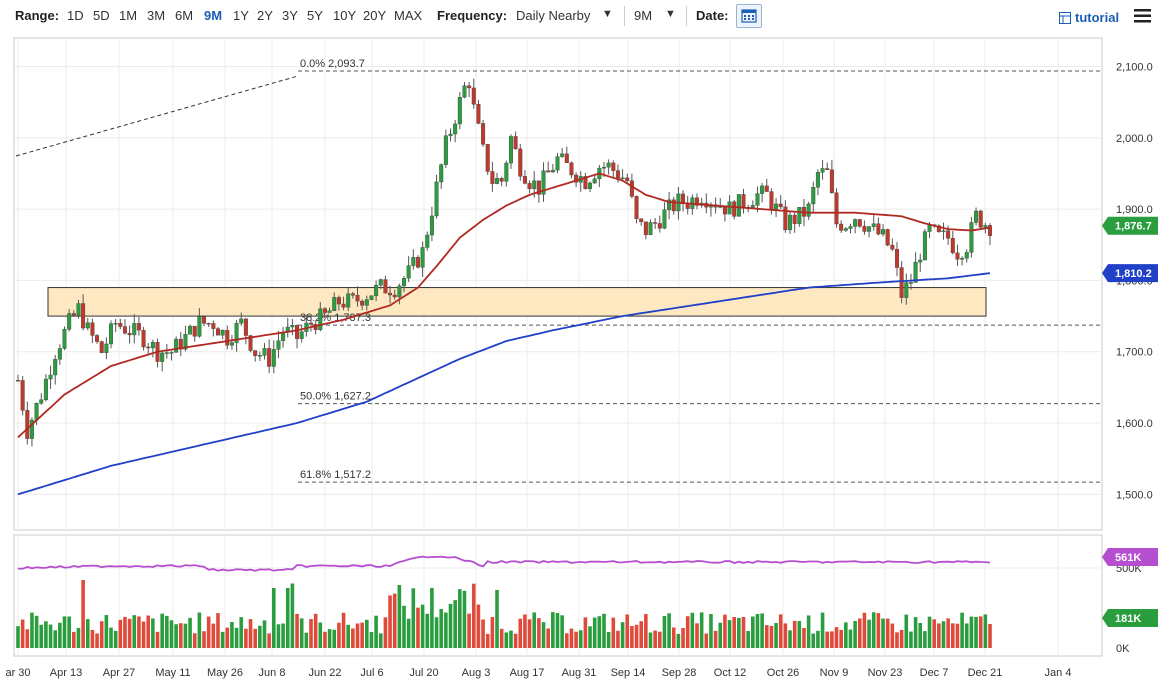 Image resolution: width=1160 pixels, height=691 pixels. I want to click on x-tick-label: Apr 27, so click(119, 673).